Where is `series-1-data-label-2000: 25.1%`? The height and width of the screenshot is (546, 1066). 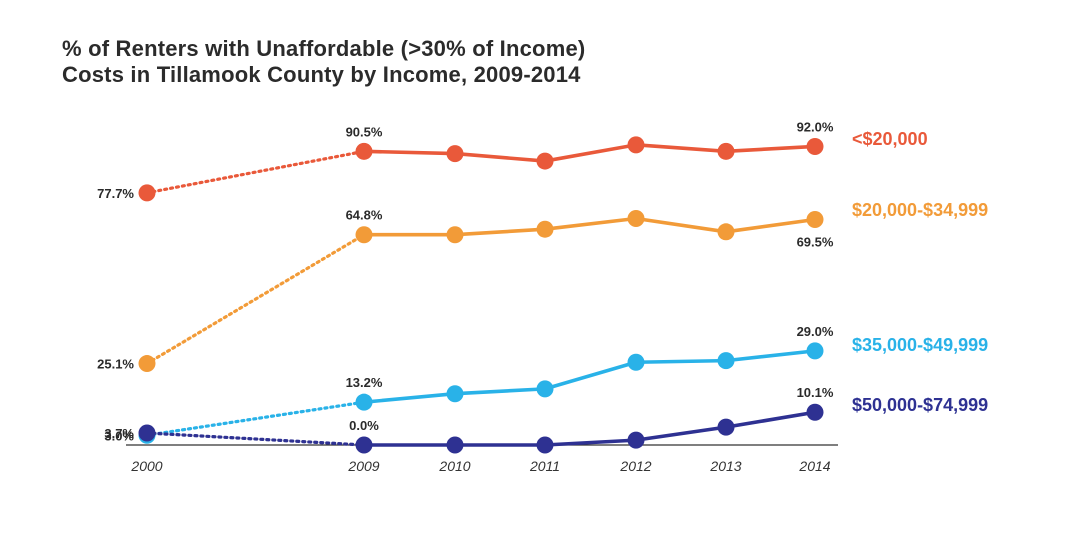
series-1-data-label-2000: 25.1% is located at coordinates (115, 364).